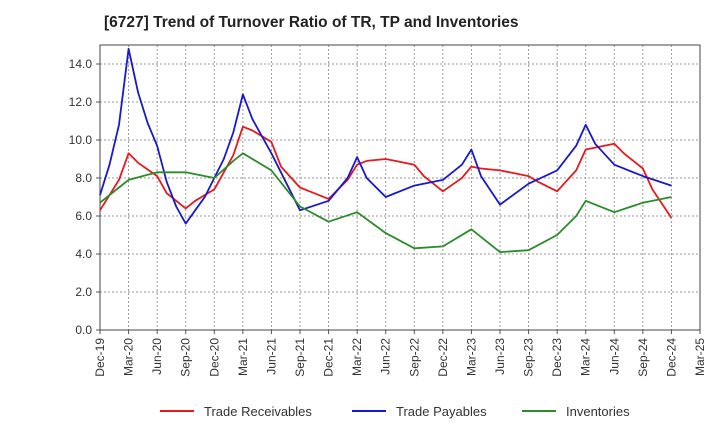 This screenshot has width=720, height=440. I want to click on x-tick-label: Mar-20, so click(129, 357).